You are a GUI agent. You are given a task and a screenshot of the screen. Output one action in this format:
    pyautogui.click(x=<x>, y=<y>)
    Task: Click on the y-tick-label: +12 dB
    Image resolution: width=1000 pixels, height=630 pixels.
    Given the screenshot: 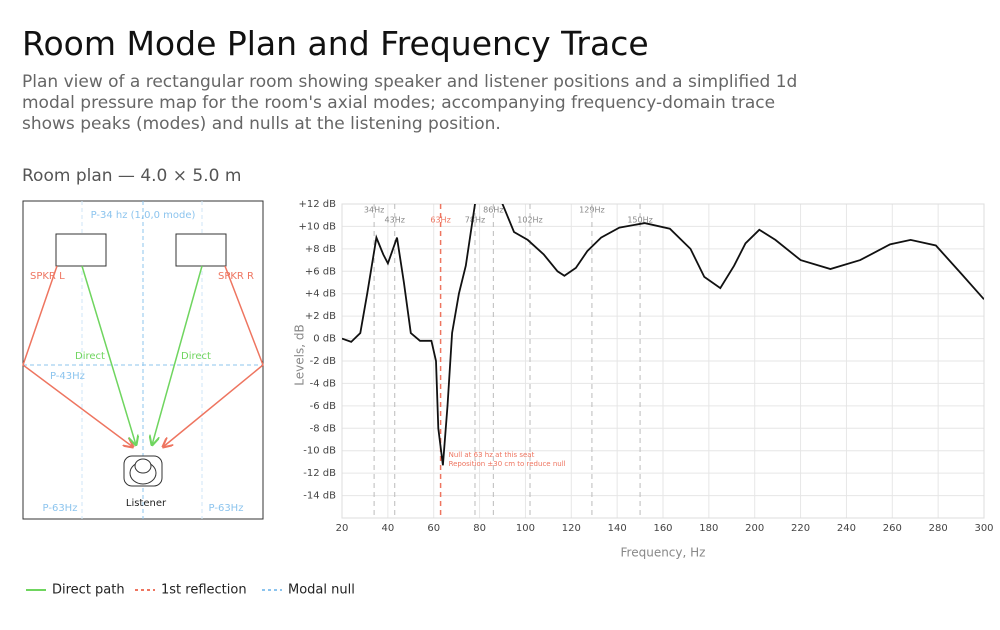 What is the action you would take?
    pyautogui.click(x=318, y=204)
    